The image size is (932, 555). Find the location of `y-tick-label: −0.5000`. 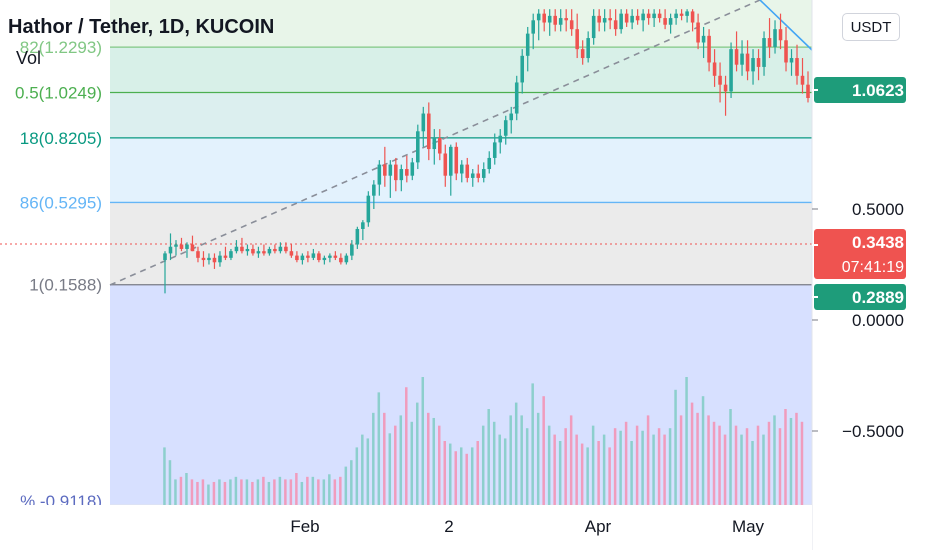

y-tick-label: −0.5000 is located at coordinates (873, 431).